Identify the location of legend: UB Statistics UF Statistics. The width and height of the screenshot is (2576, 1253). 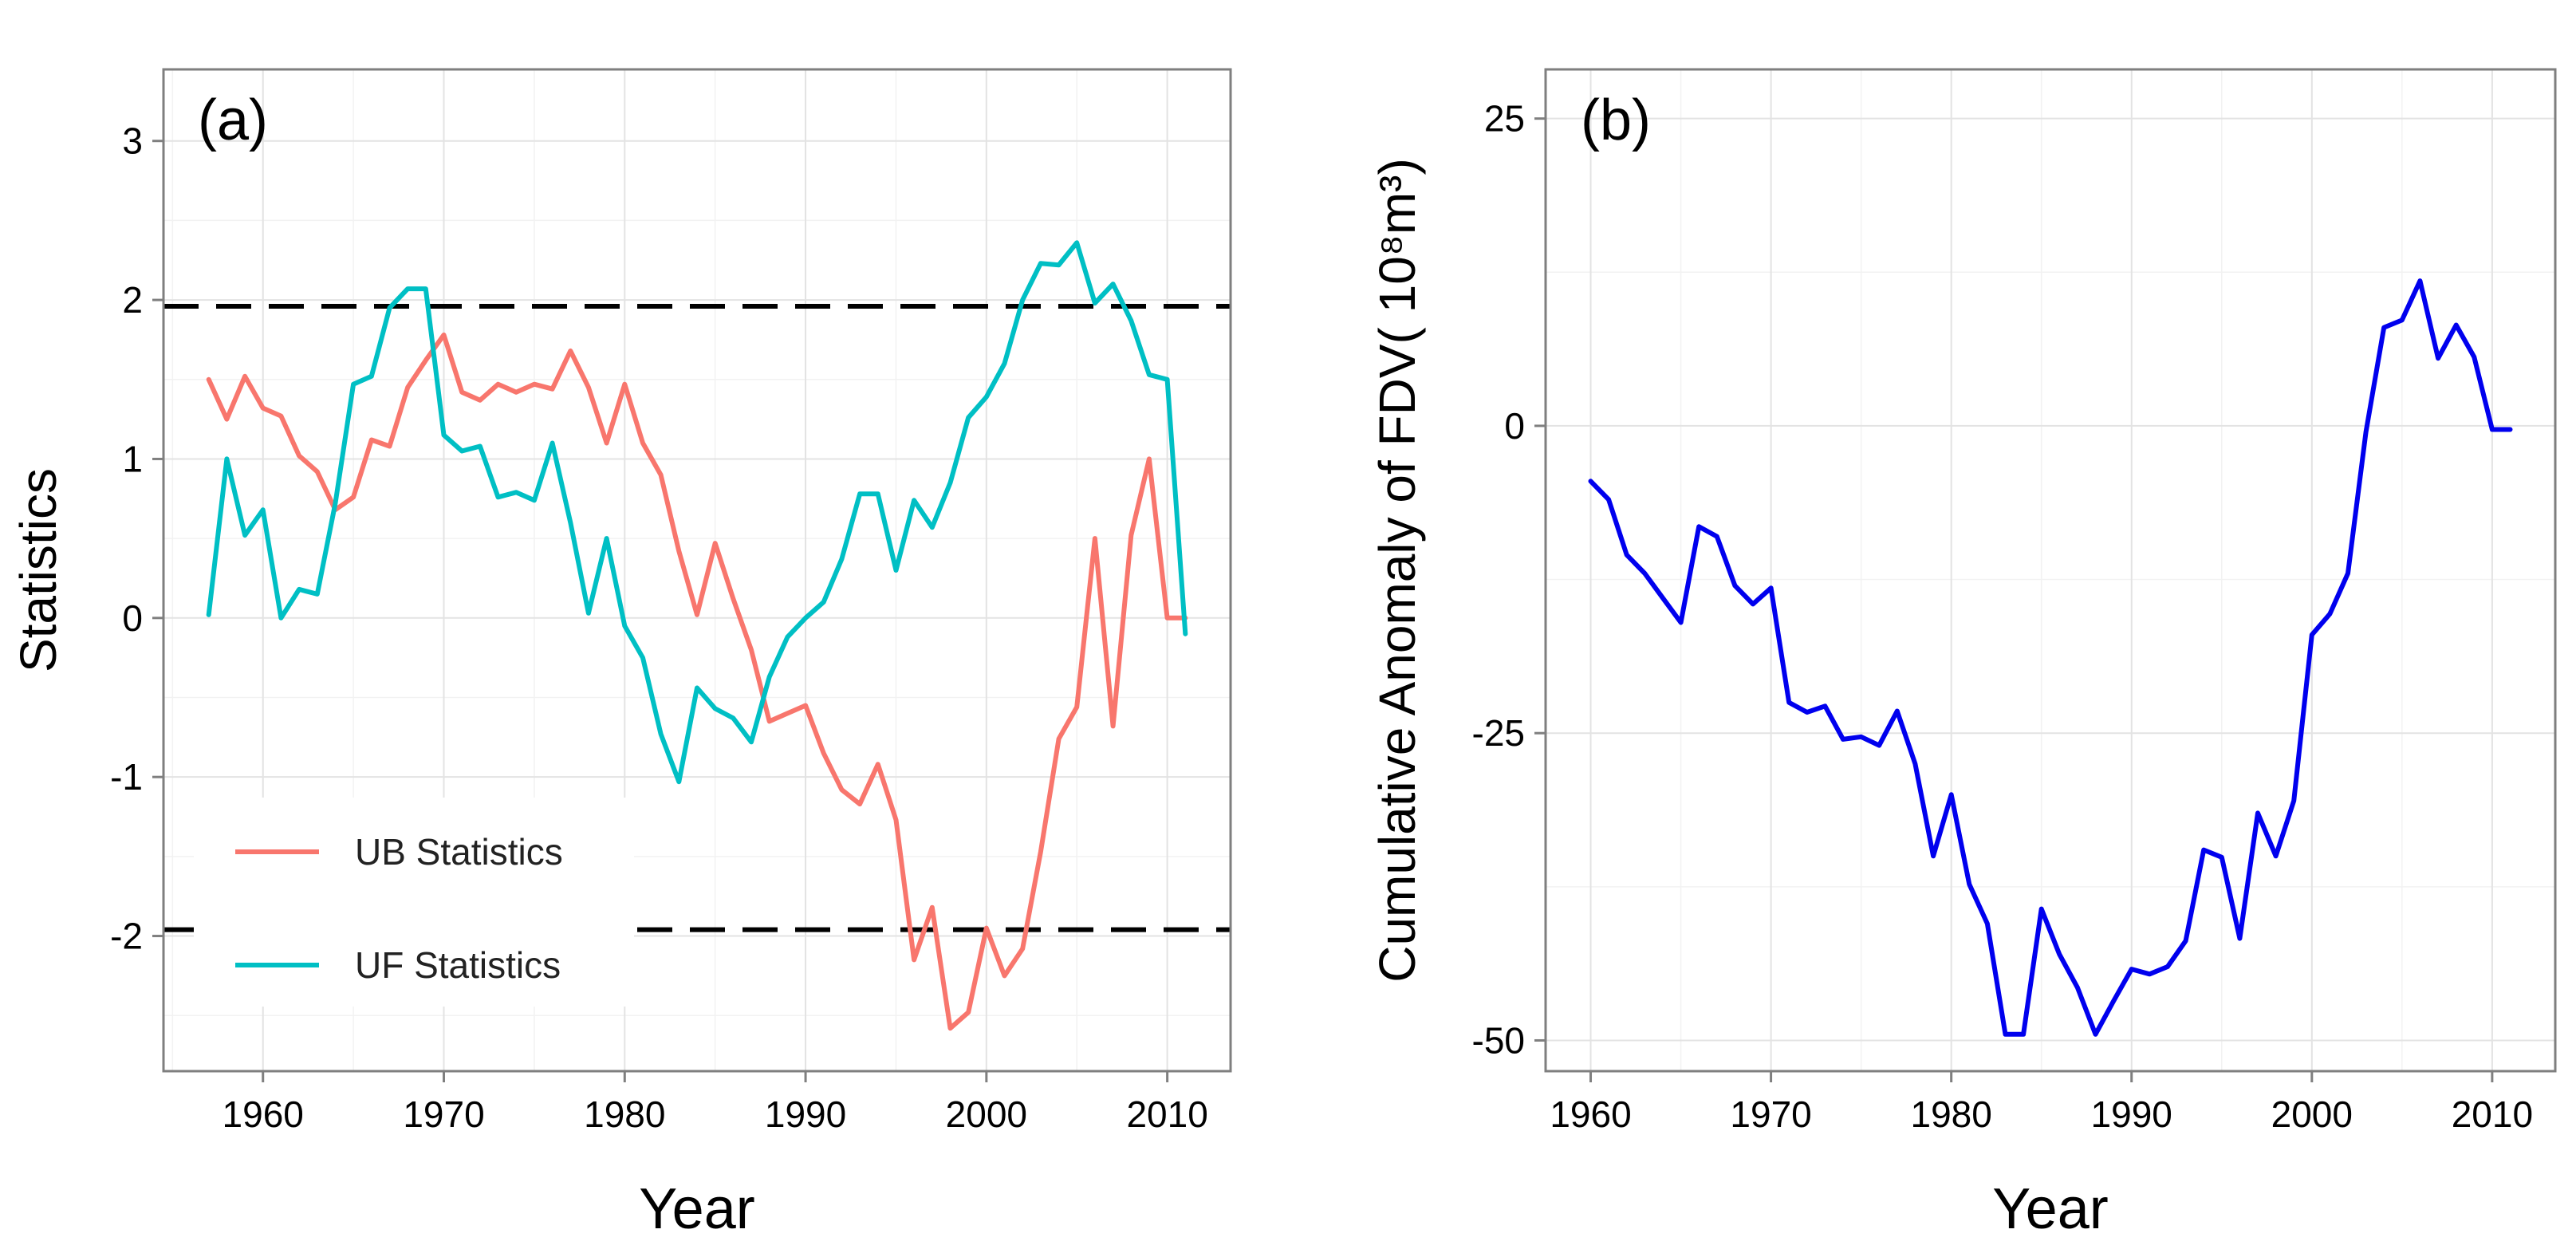
(414, 902).